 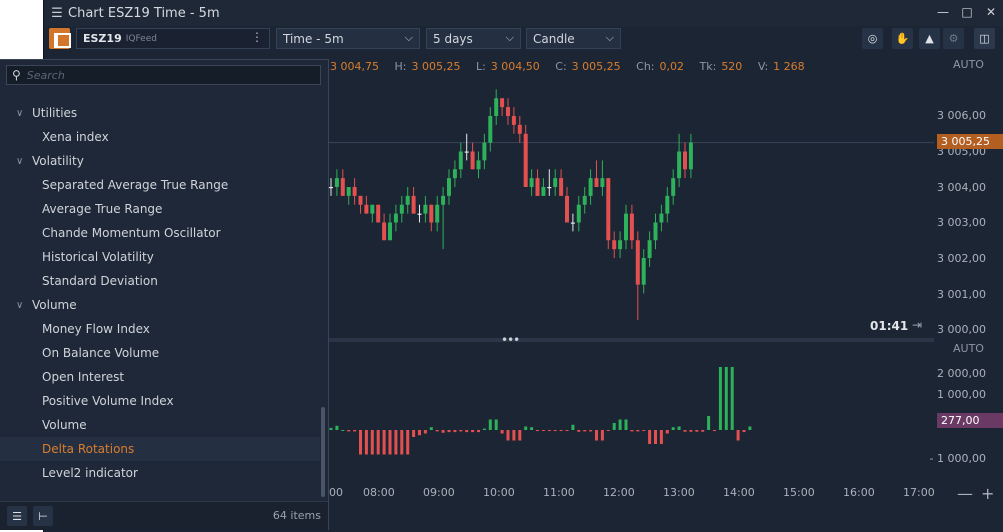 What do you see at coordinates (968, 348) in the screenshot?
I see `indicator-auto-scale: AUTO` at bounding box center [968, 348].